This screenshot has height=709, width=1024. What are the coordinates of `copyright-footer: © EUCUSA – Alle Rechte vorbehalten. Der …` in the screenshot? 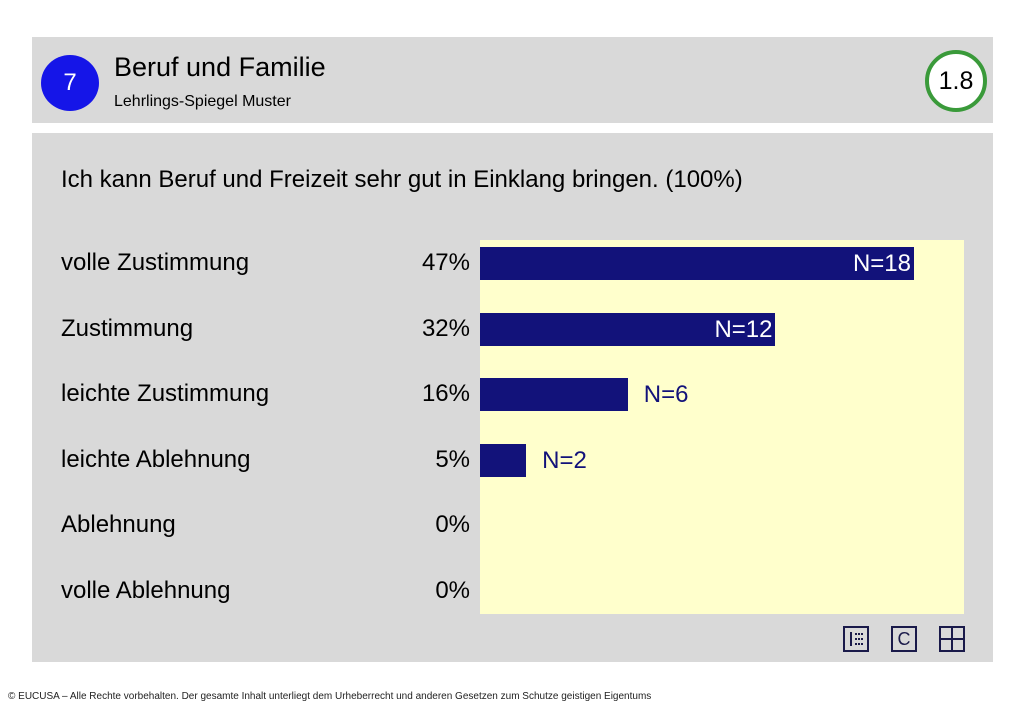 It's located at (330, 696).